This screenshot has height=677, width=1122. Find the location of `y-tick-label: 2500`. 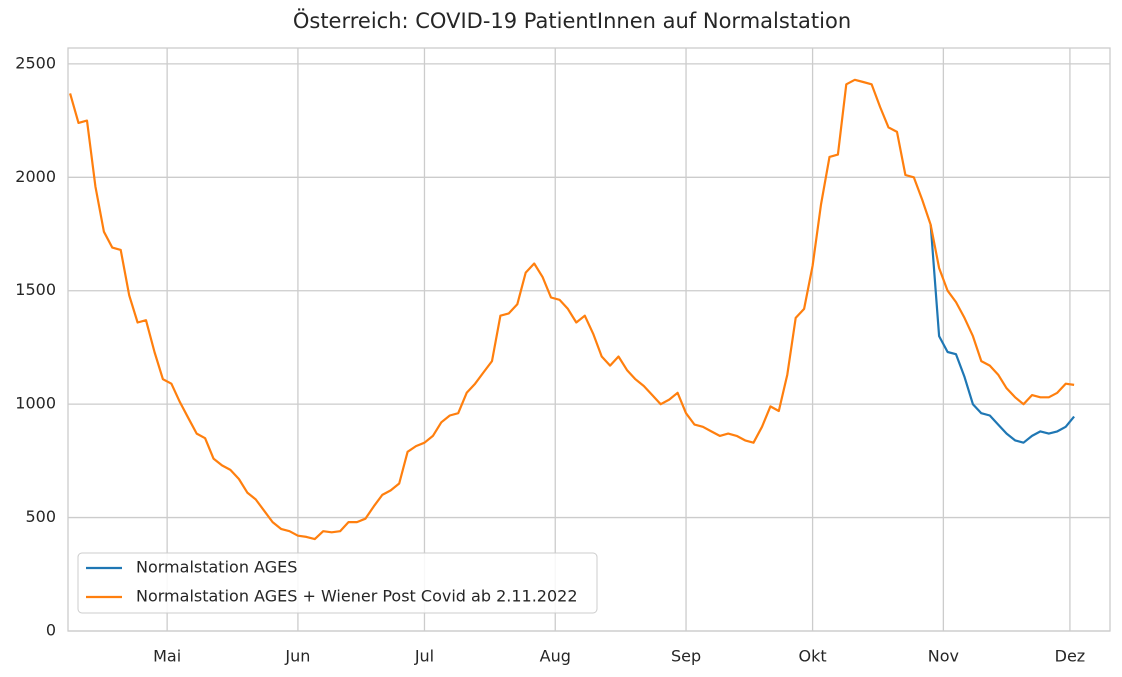

y-tick-label: 2500 is located at coordinates (35, 62).